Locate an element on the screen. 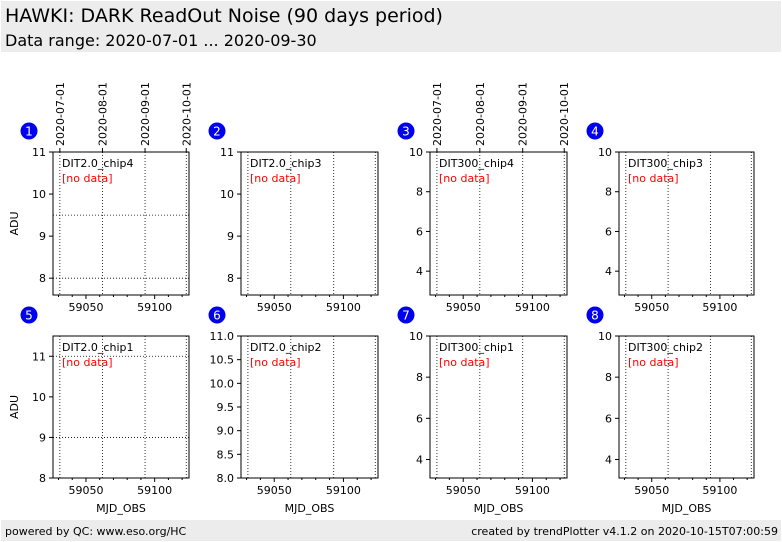 The height and width of the screenshot is (542, 782). y-tick-label: 10.5 is located at coordinates (222, 360).